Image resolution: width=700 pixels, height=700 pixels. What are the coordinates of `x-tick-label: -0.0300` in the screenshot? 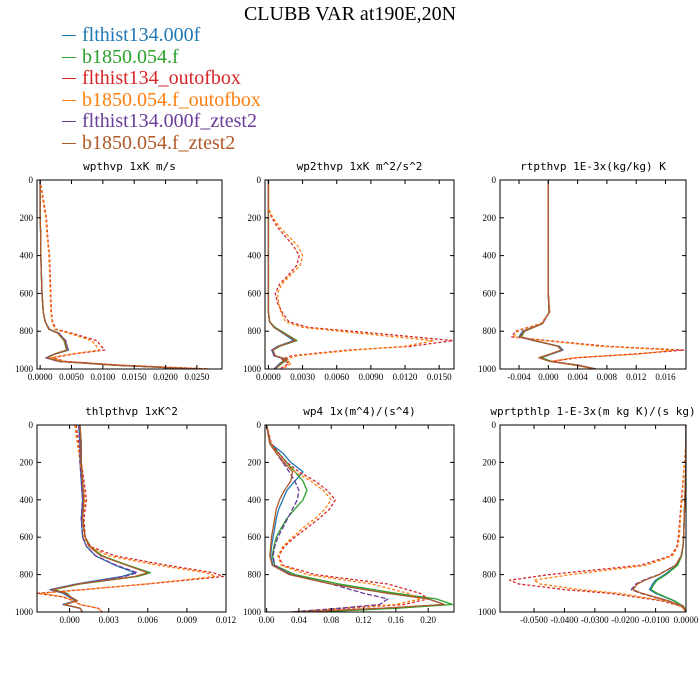 It's located at (595, 620).